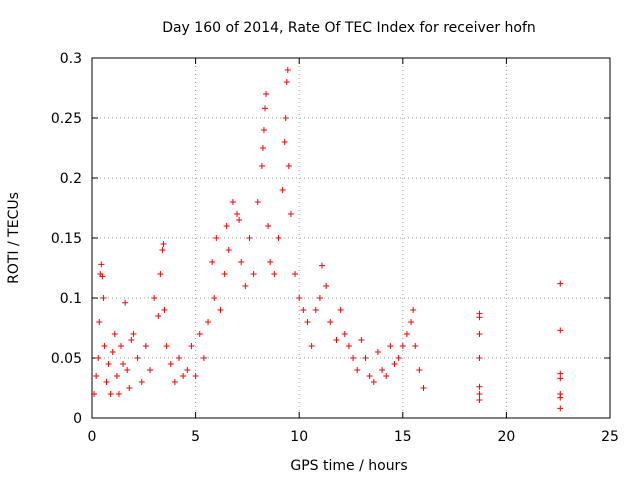  What do you see at coordinates (610, 437) in the screenshot?
I see `x-tick-label: 25` at bounding box center [610, 437].